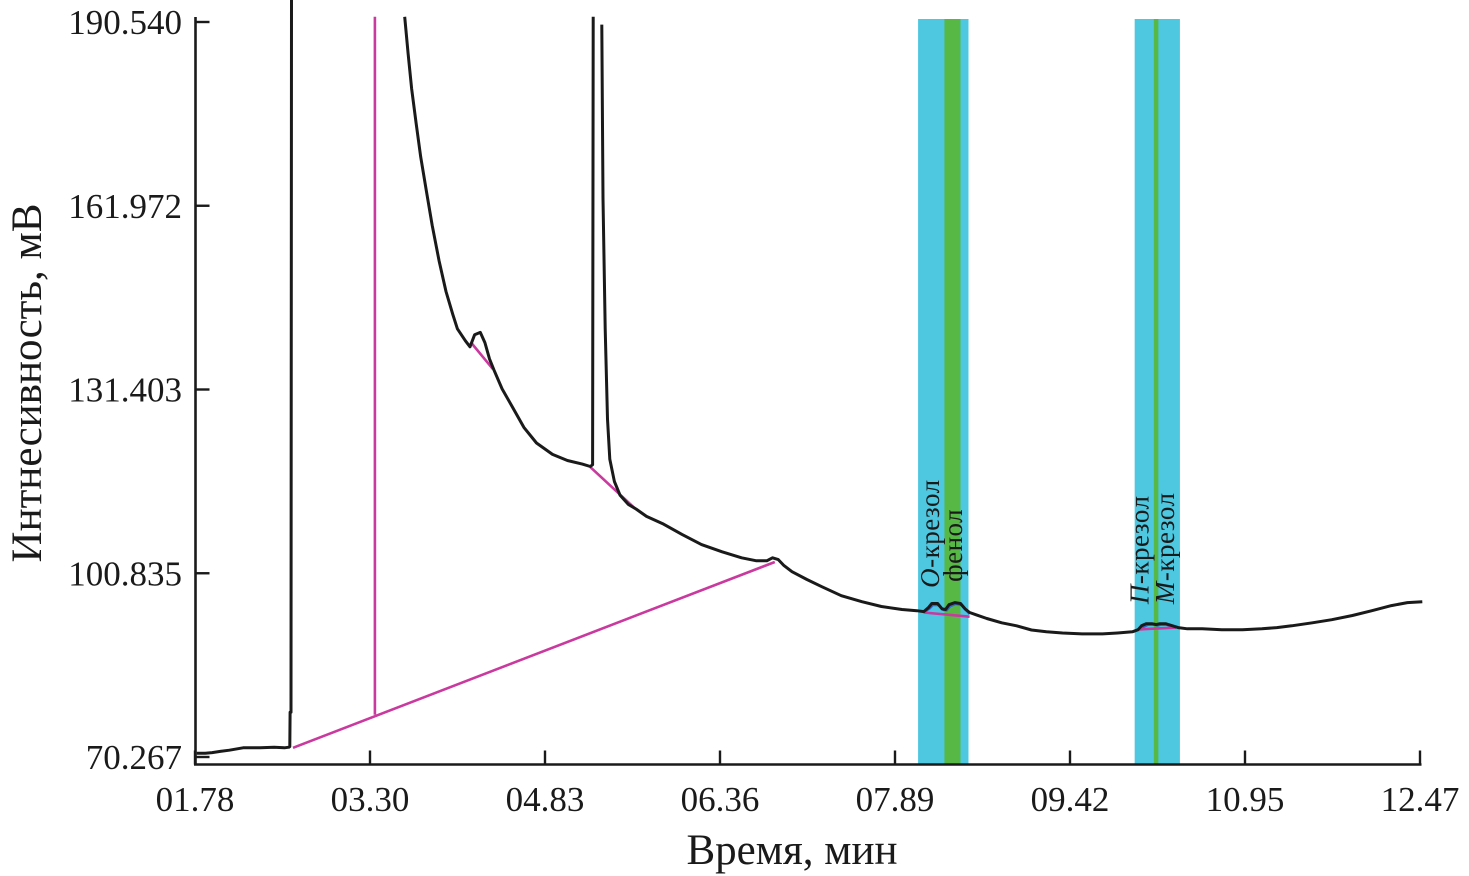 This screenshot has width=1469, height=876. Describe the element at coordinates (952, 391) in the screenshot. I see `retention-window-phenol-ocresol-marker` at that location.